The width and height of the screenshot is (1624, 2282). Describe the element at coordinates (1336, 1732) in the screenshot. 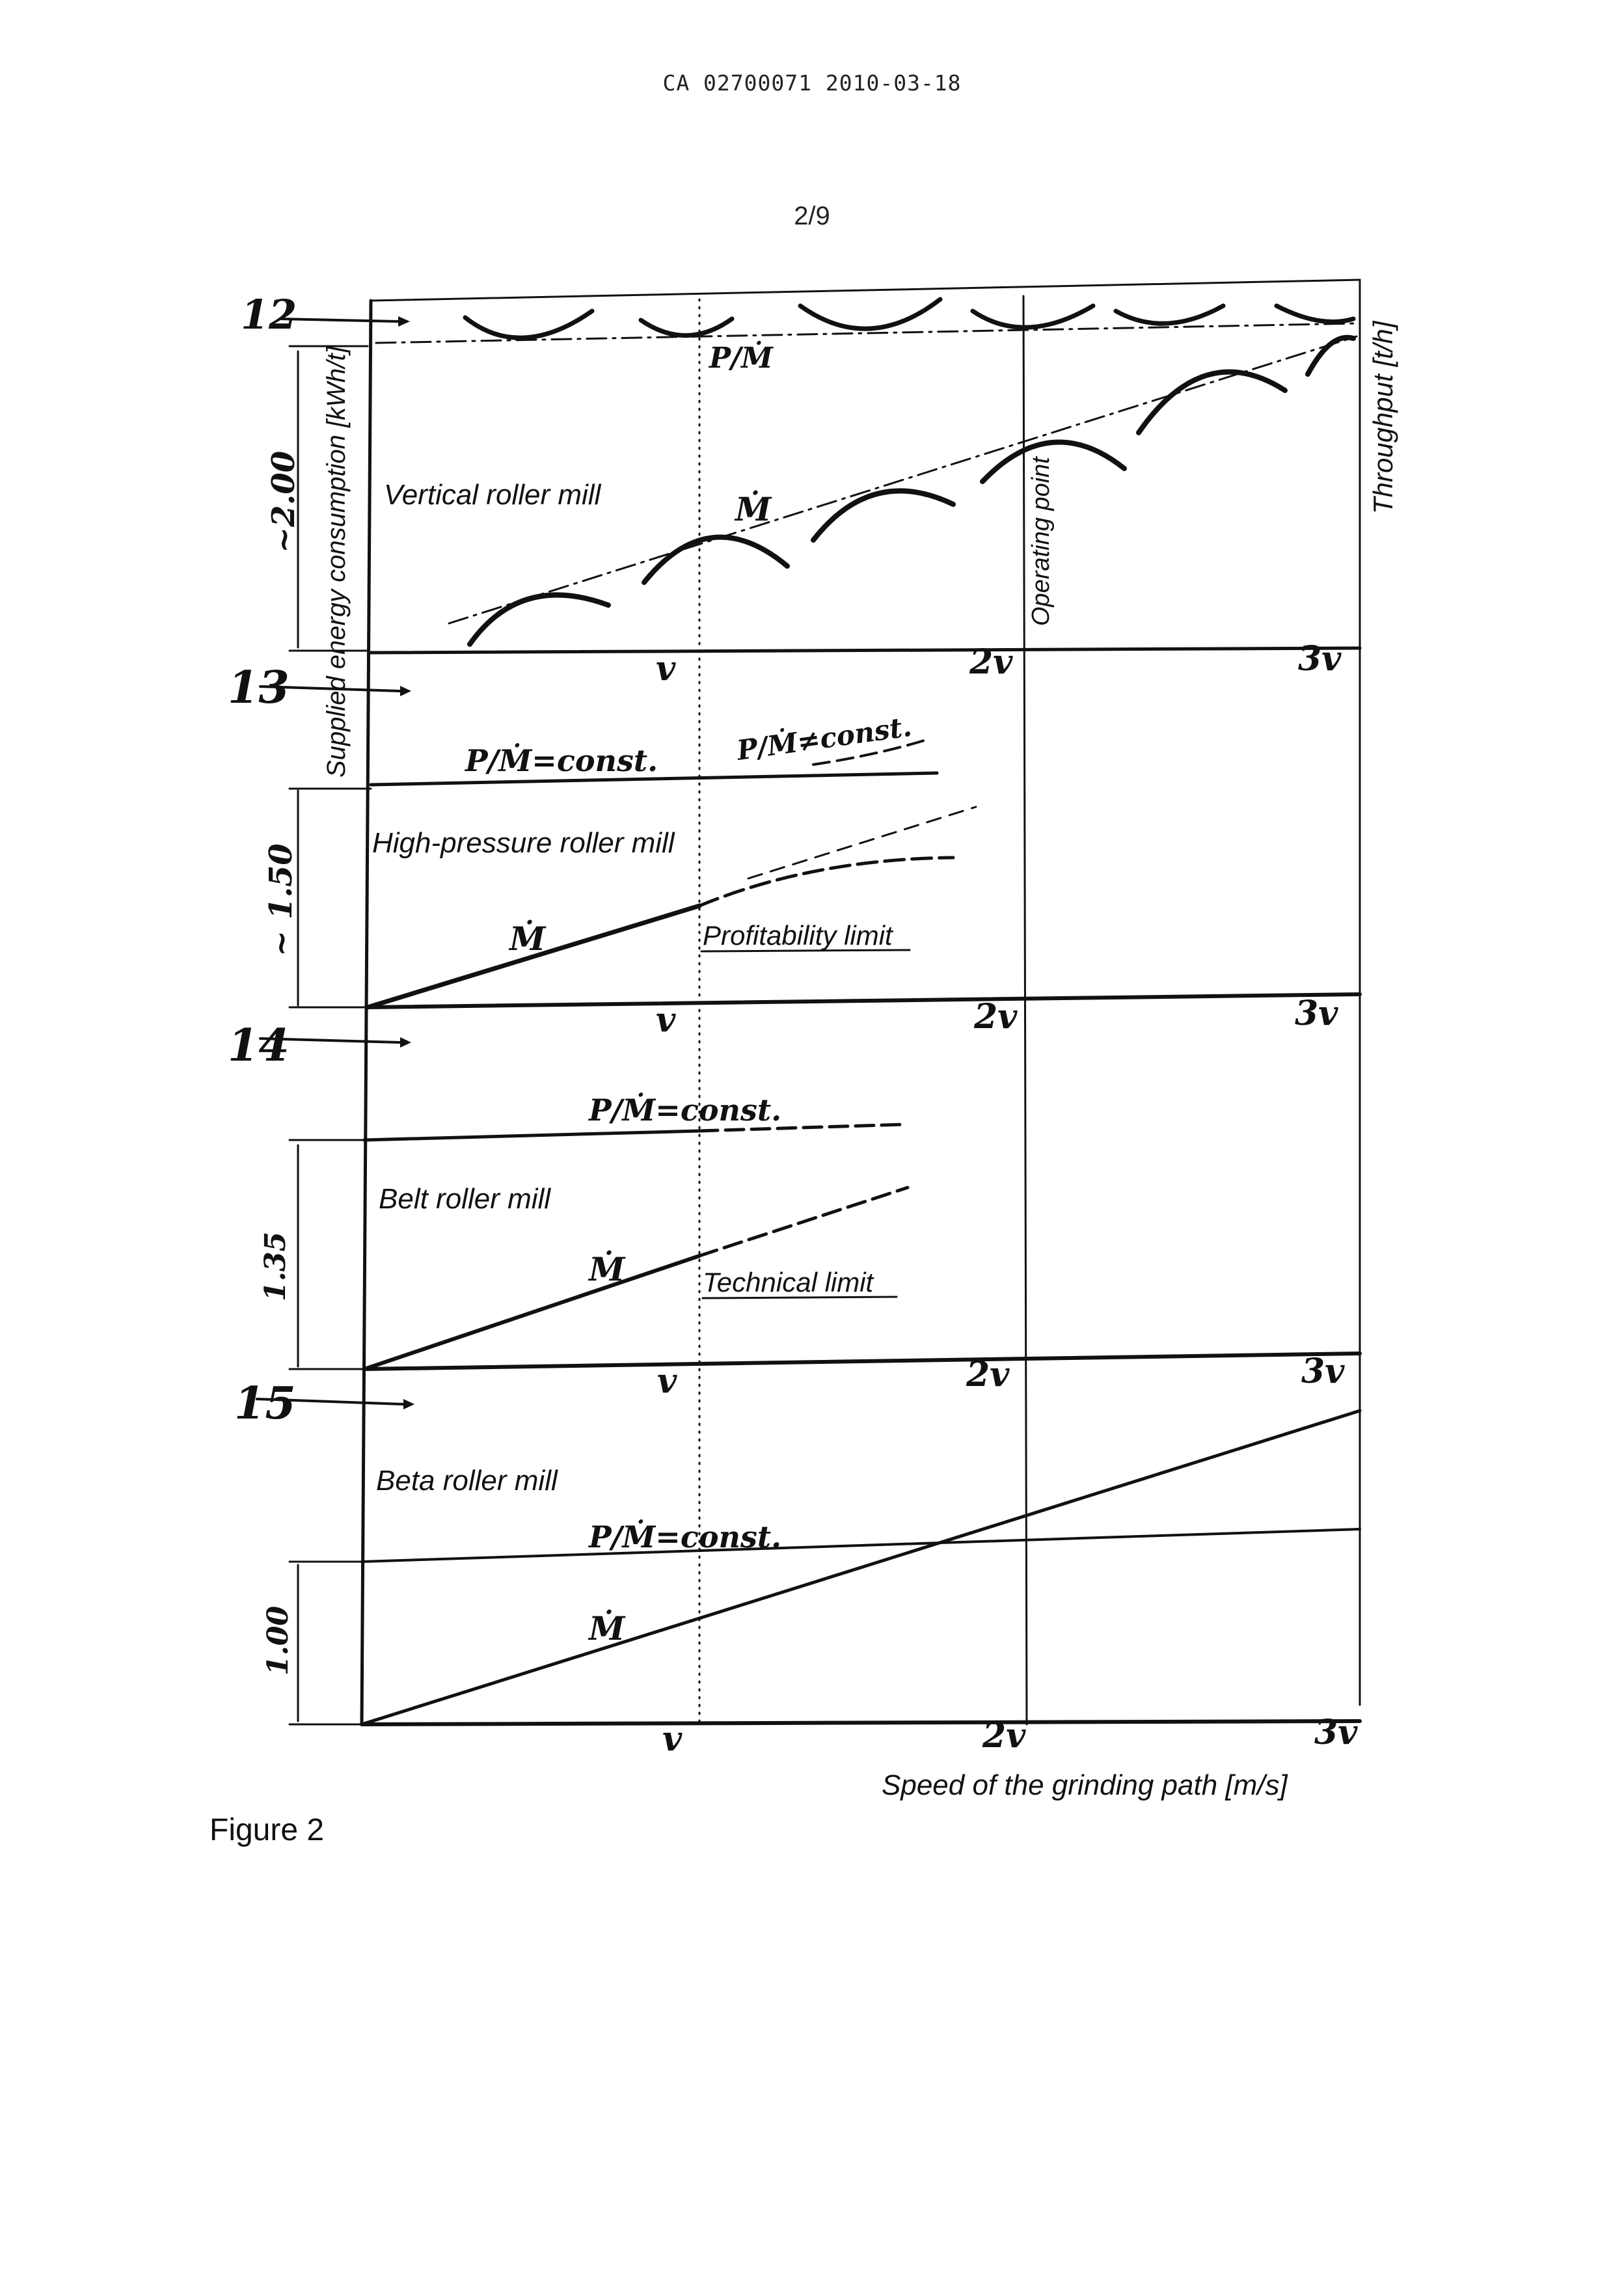

I see `panel-15-tick-3v: 3v` at that location.